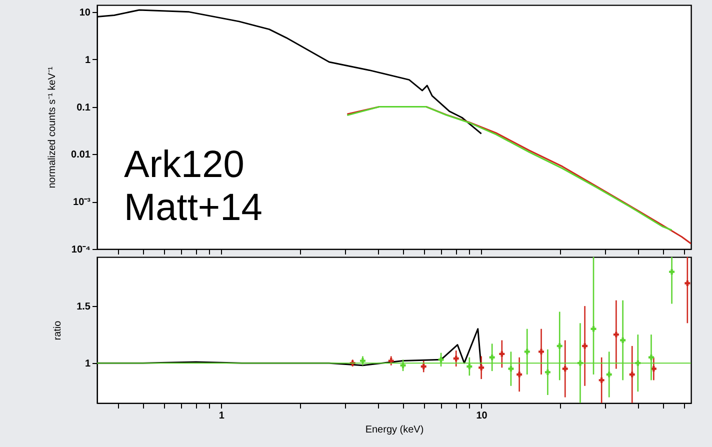 This screenshot has height=447, width=712. Describe the element at coordinates (81, 250) in the screenshot. I see `y-tick-label: 10⁻⁴` at that location.